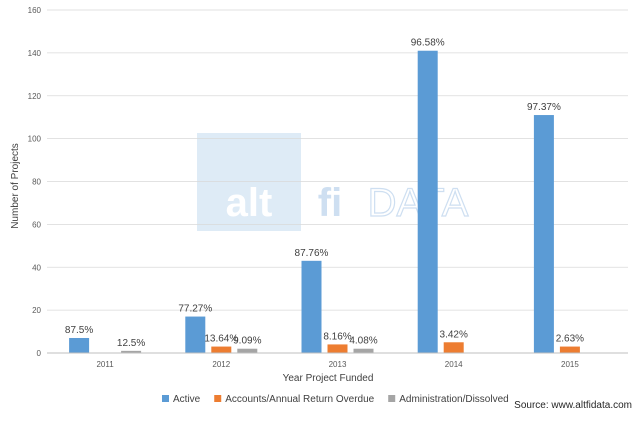 The width and height of the screenshot is (640, 423). What do you see at coordinates (249, 203) in the screenshot?
I see `watermark-alt: alt` at bounding box center [249, 203].